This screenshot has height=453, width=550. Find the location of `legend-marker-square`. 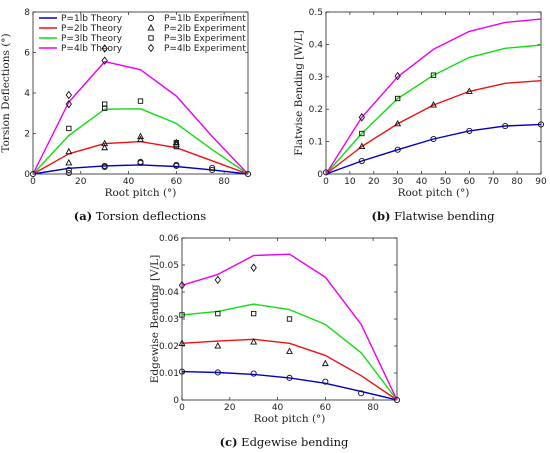

legend-marker-square is located at coordinates (151, 38).